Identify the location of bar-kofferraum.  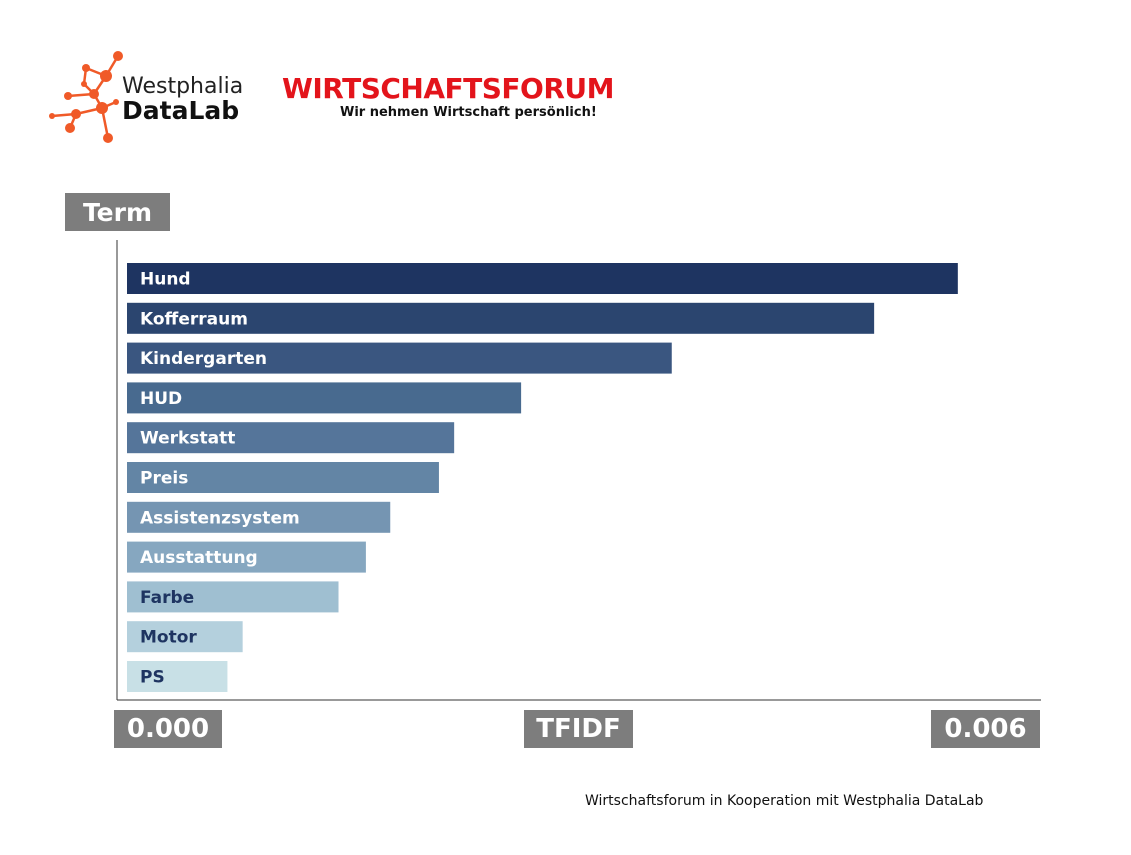
(501, 318).